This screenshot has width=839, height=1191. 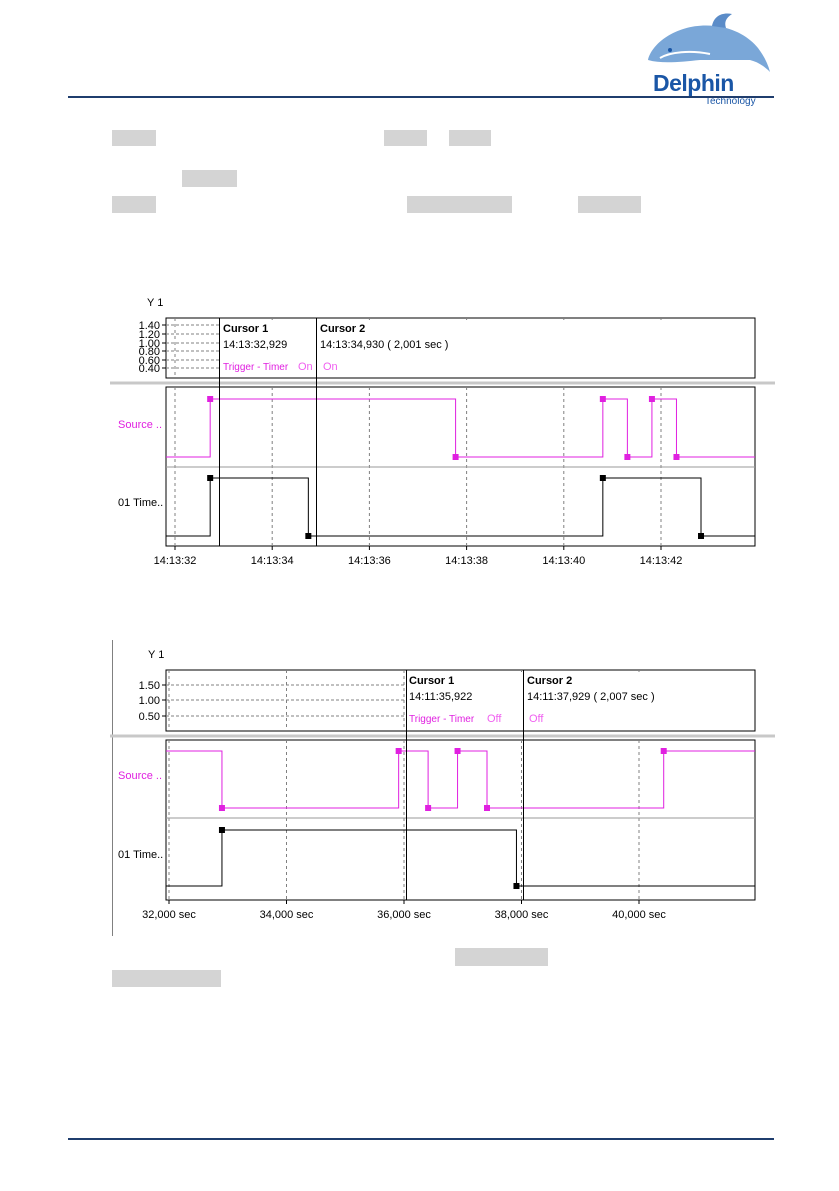 I want to click on x-tick-label: 36,000 sec, so click(x=404, y=915).